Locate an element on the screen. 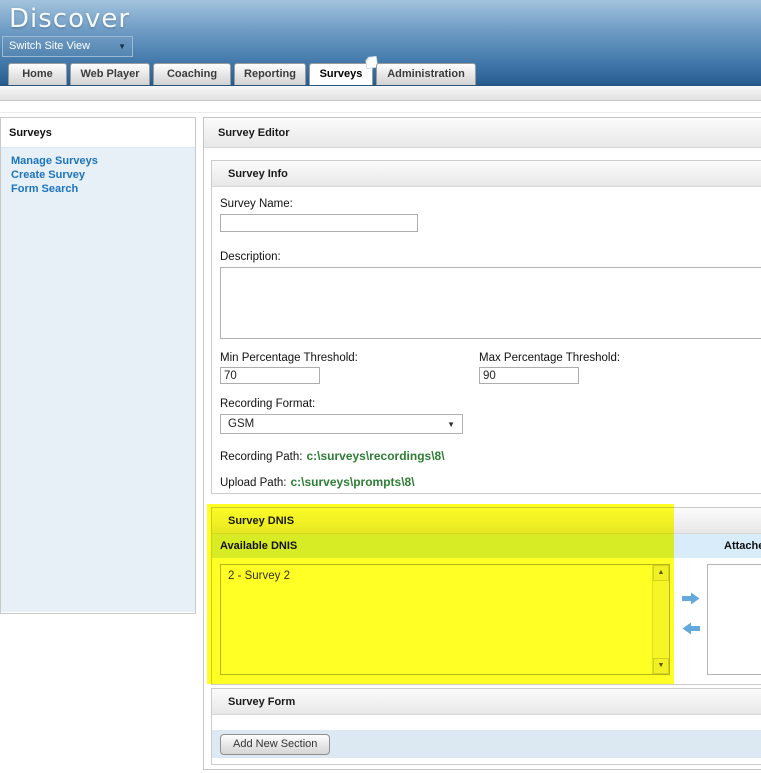 Image resolution: width=761 pixels, height=773 pixels. upload-path-line: Upload Path: c:\surveys\prompts\8\ is located at coordinates (317, 482).